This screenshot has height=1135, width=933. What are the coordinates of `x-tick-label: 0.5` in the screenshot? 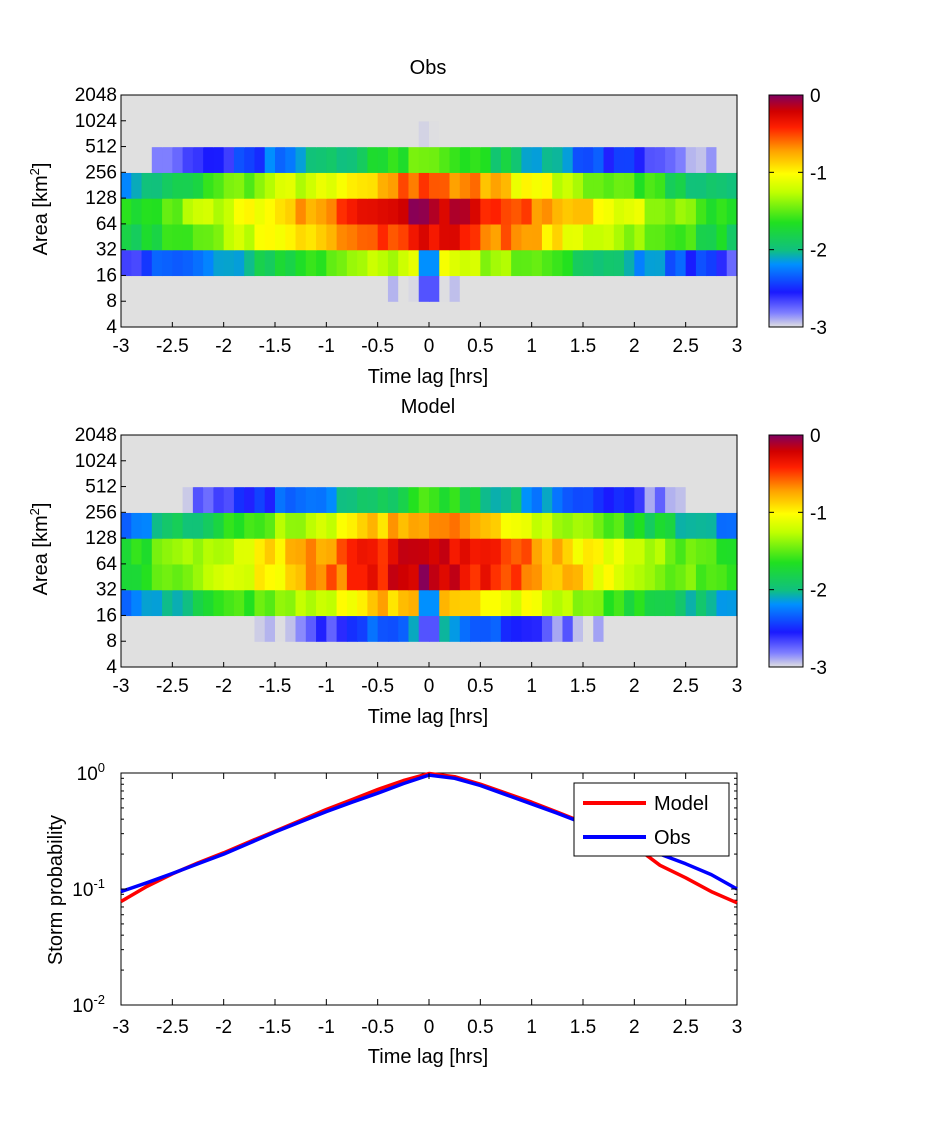 It's located at (480, 686).